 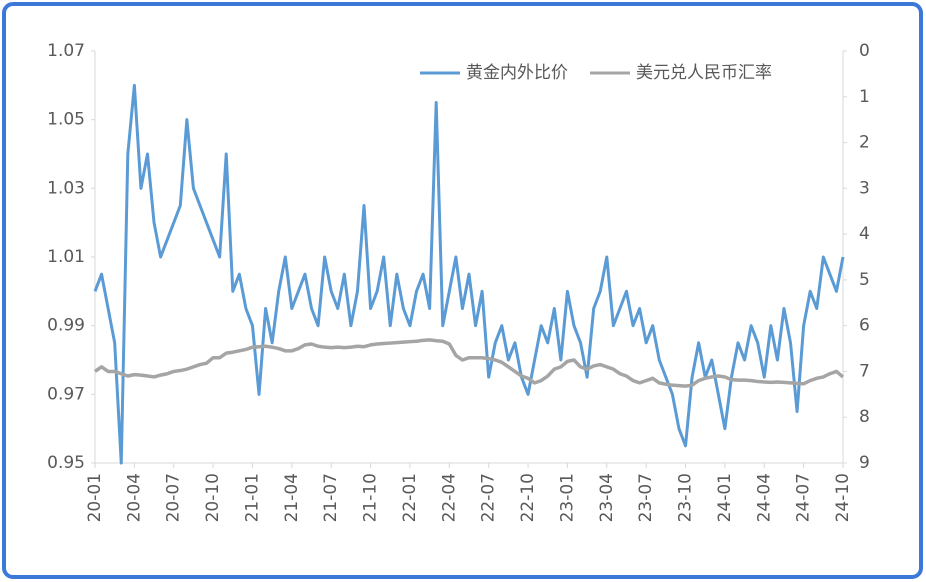 I want to click on x-tick-label: 23-10, so click(x=686, y=497).